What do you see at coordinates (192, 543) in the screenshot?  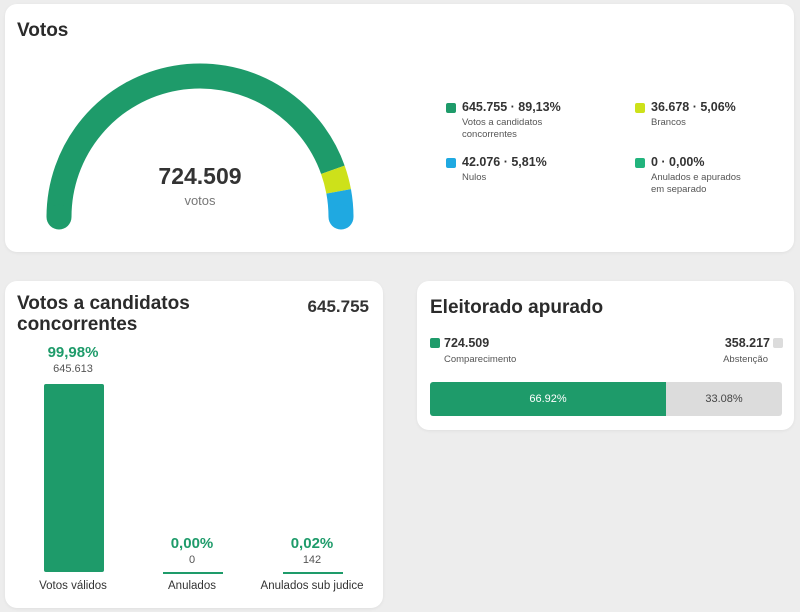 I see `bar-percentage: 0,00%` at bounding box center [192, 543].